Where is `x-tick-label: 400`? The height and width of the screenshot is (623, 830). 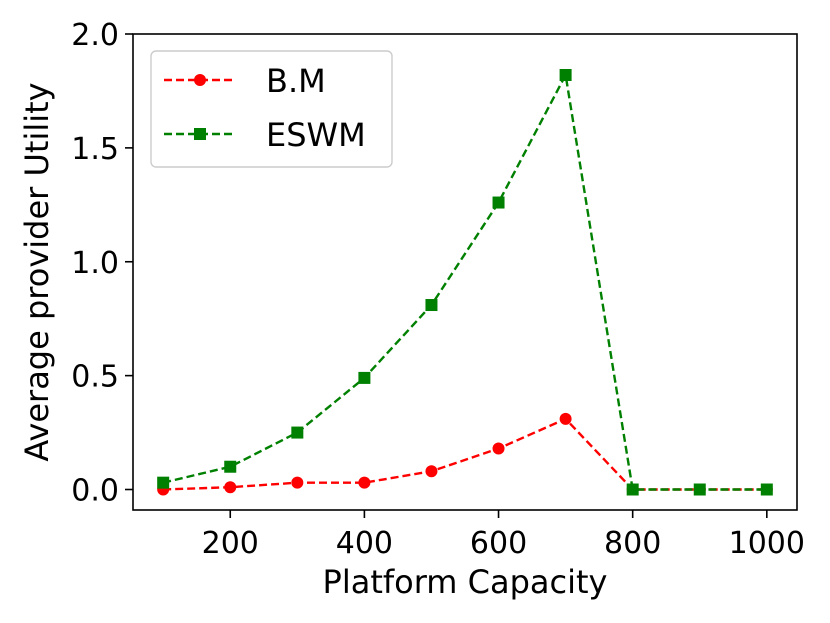
x-tick-label: 400 is located at coordinates (364, 543).